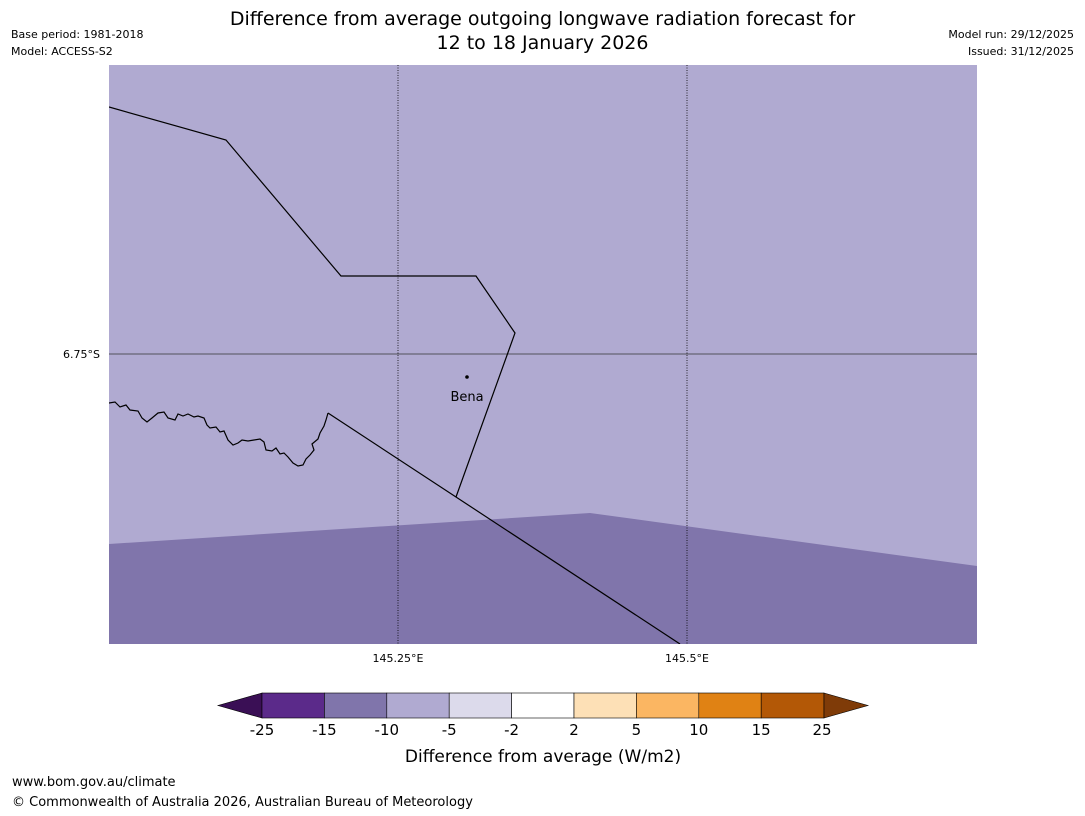  I want to click on legend-tick-4: -5, so click(449, 730).